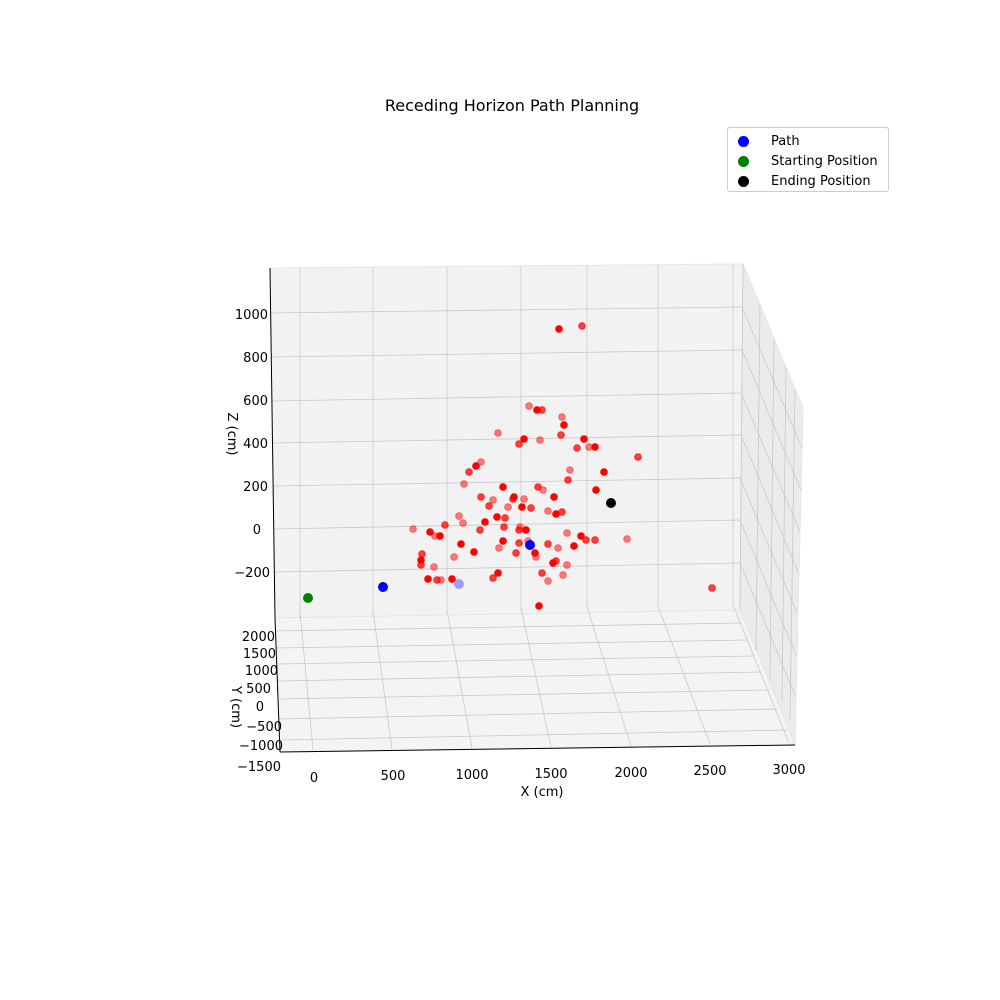  I want to click on x-axis-label: X (cm), so click(542, 792).